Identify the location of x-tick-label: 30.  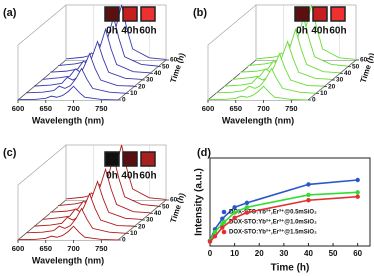
(283, 253).